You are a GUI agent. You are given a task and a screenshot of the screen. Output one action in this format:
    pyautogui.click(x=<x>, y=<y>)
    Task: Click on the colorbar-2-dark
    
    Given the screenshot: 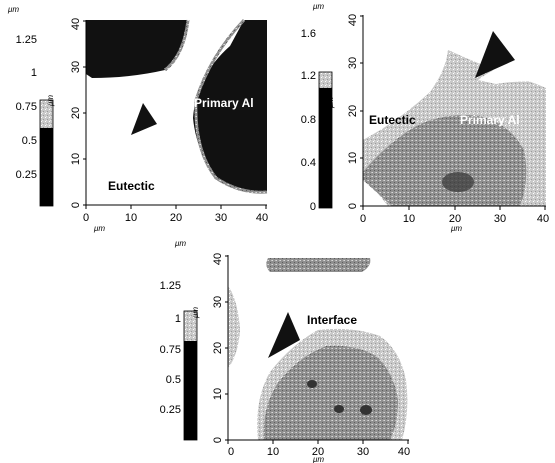 What is the action you would take?
    pyautogui.click(x=325, y=140)
    